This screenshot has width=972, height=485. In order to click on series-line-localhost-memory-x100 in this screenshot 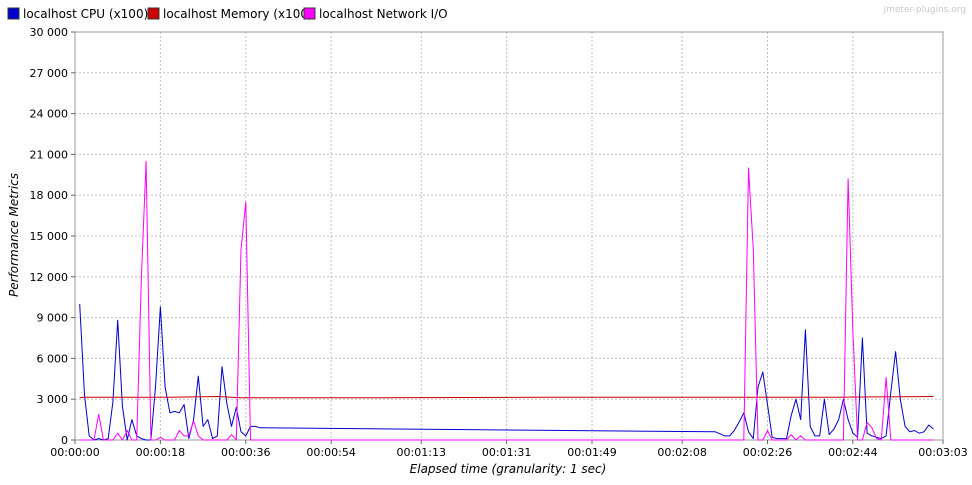, I will do `click(506, 397)`.